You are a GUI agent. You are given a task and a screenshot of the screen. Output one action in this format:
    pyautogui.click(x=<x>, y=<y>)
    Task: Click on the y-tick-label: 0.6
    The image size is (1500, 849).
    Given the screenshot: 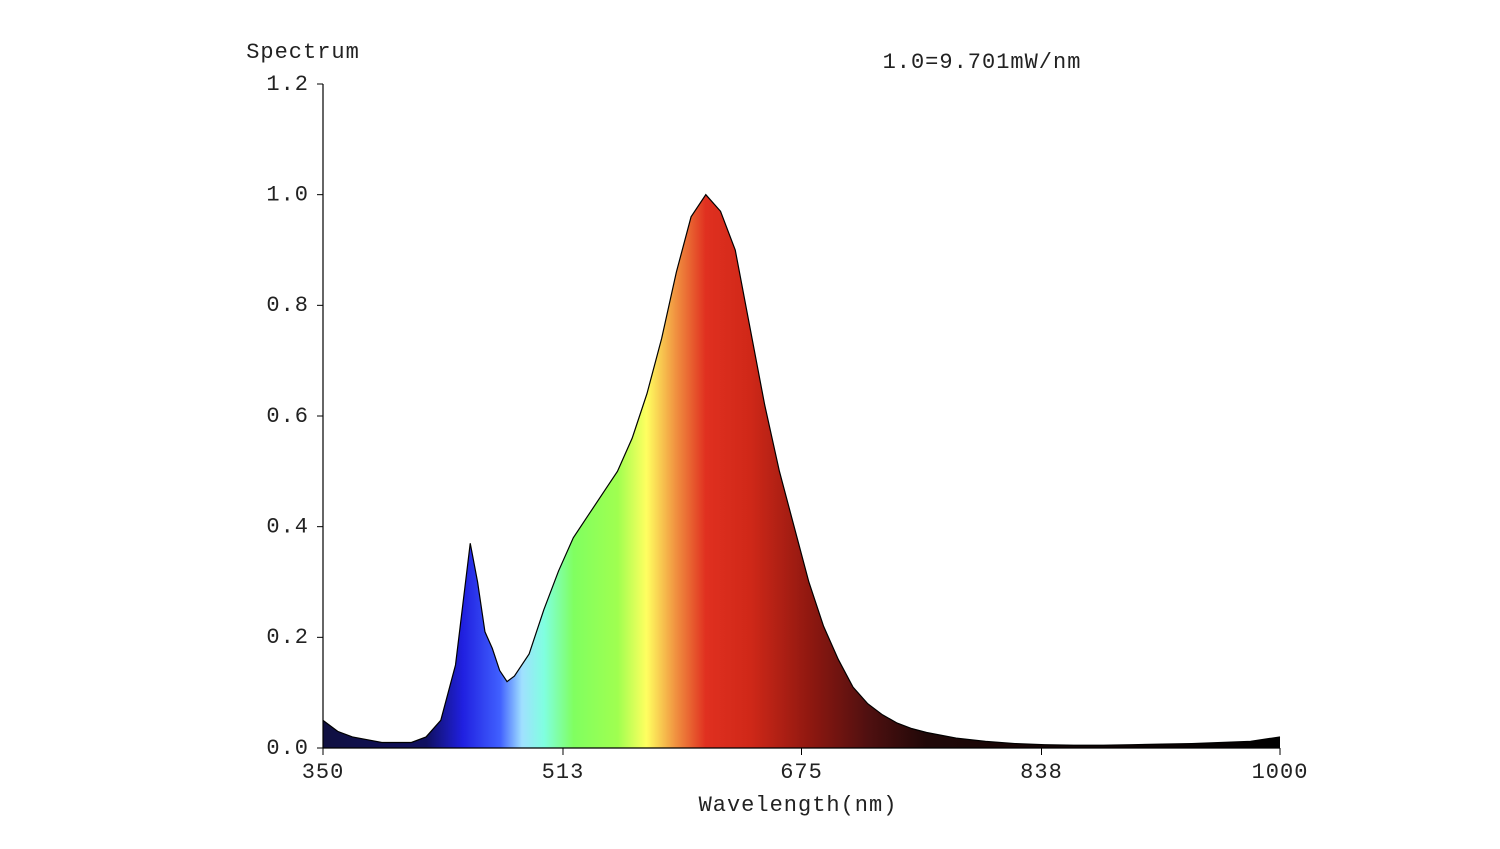 What is the action you would take?
    pyautogui.click(x=287, y=416)
    